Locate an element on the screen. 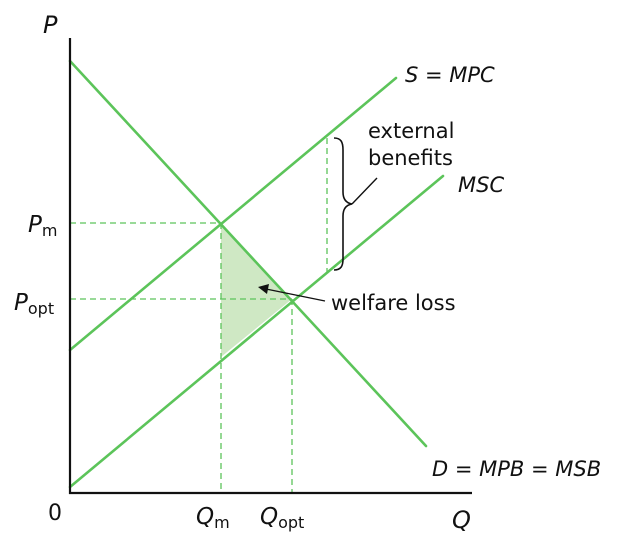  supply-curve-label: S = MPC is located at coordinates (450, 75).